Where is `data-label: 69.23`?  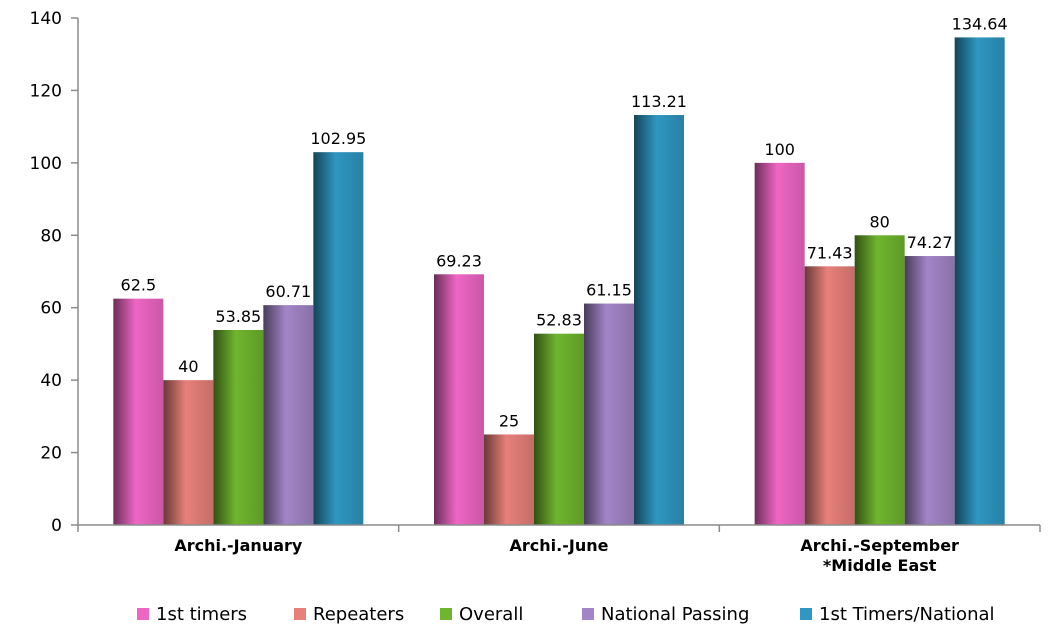 data-label: 69.23 is located at coordinates (459, 260).